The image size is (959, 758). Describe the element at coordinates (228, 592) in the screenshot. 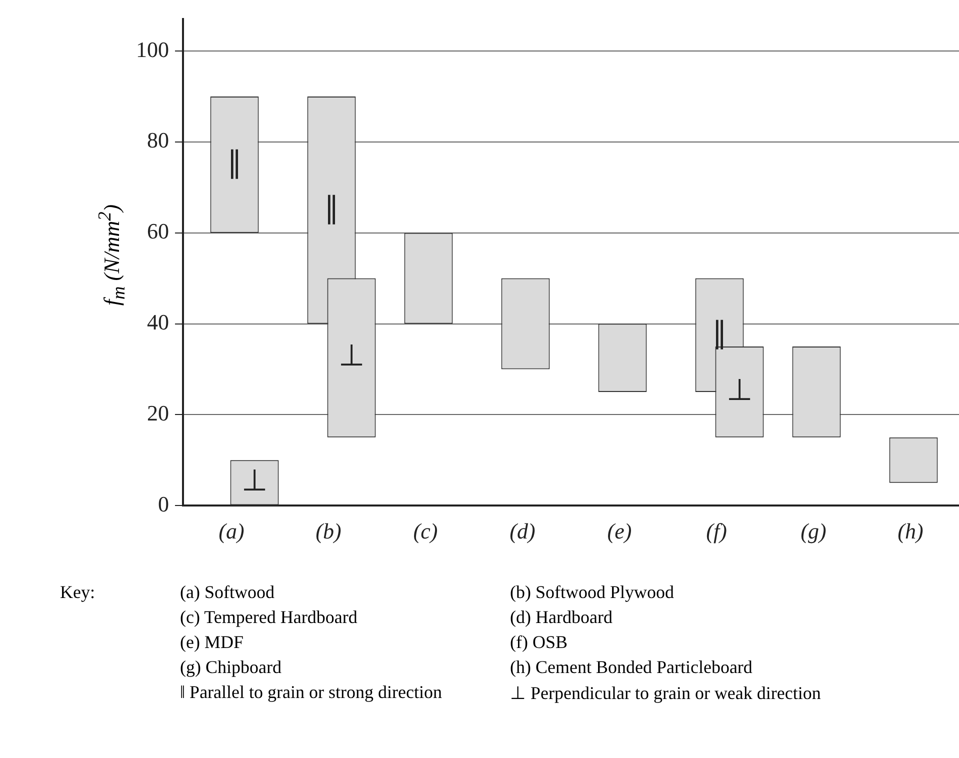

I see `text: (a) Softwood` at that location.